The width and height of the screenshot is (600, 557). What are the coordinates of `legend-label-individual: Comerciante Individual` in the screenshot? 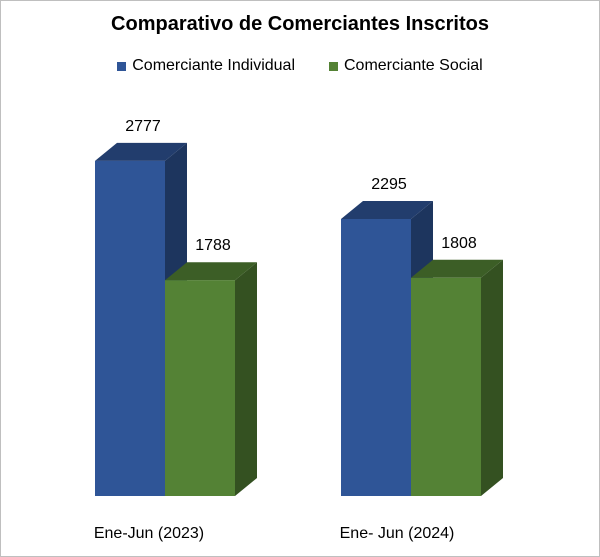 It's located at (213, 65).